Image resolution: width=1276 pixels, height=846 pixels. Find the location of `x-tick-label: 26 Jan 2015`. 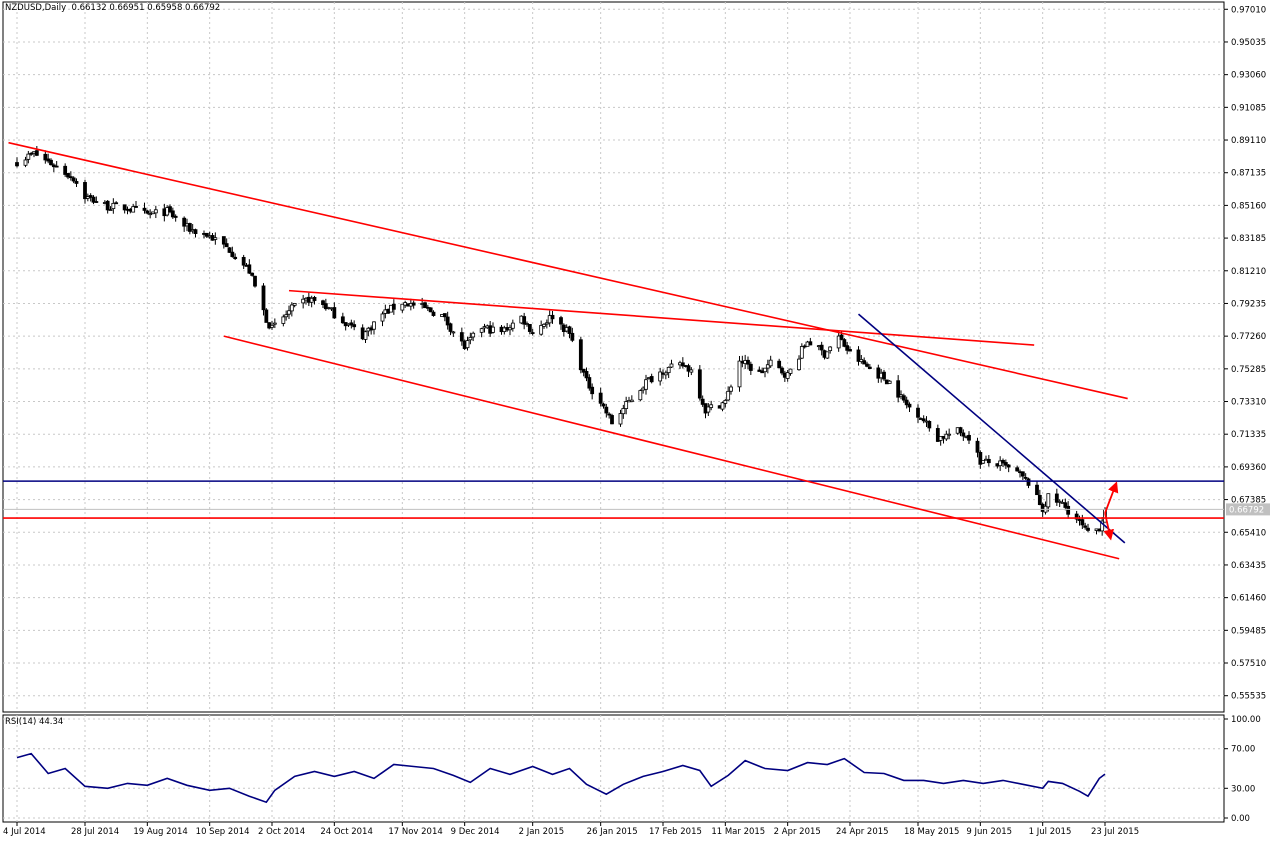

x-tick-label: 26 Jan 2015 is located at coordinates (612, 832).